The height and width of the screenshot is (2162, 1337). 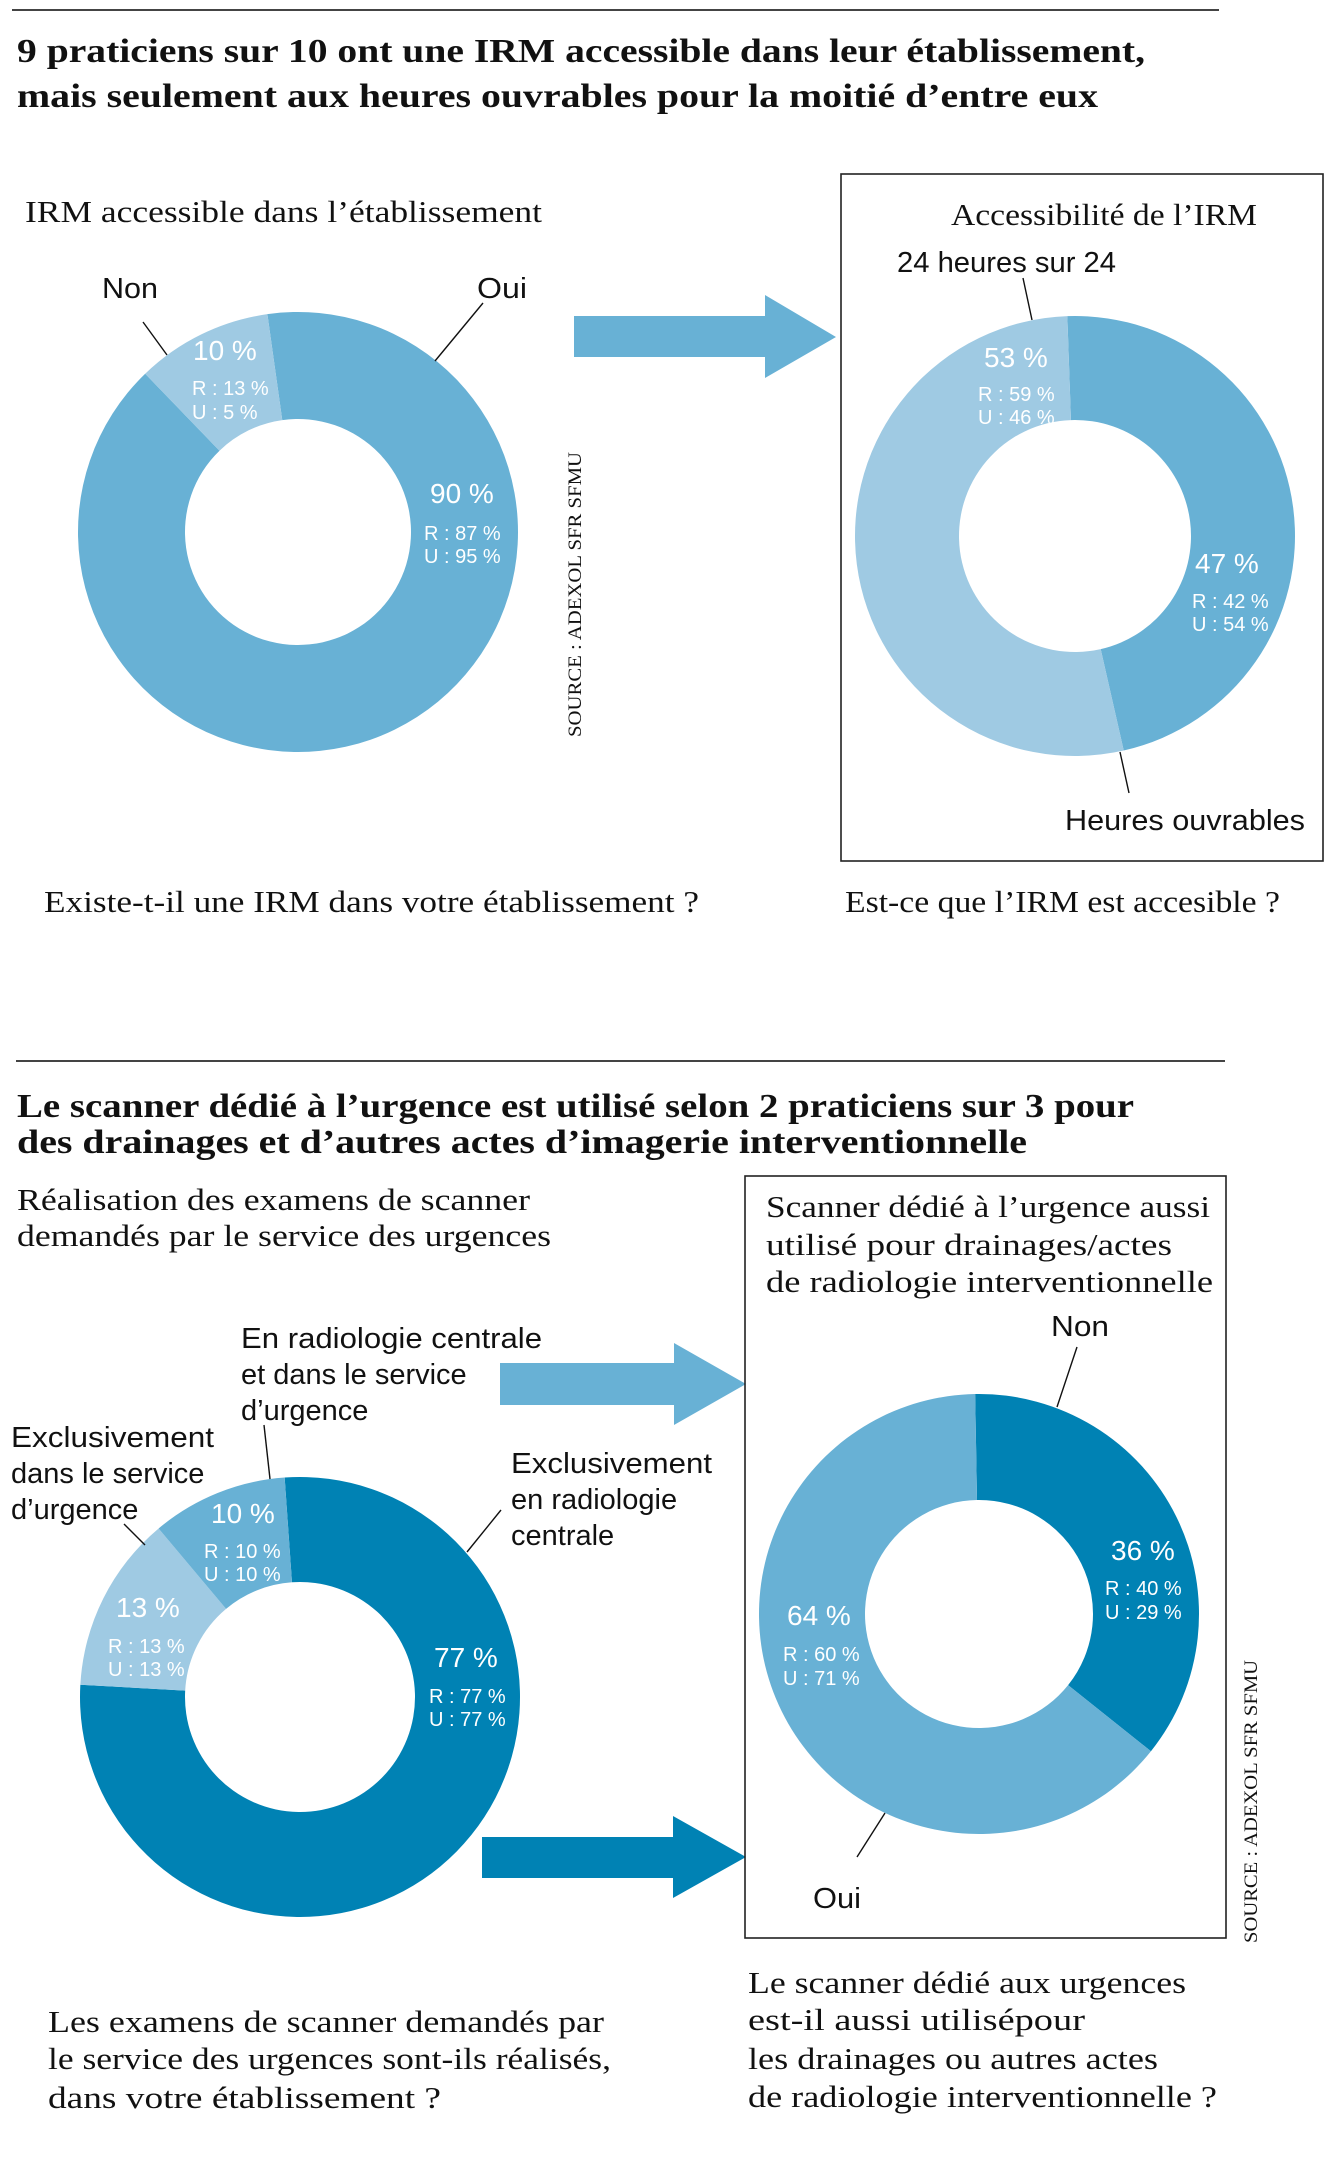 What do you see at coordinates (284, 1235) in the screenshot?
I see `chart3-title-line2: demandés par le service des urgences` at bounding box center [284, 1235].